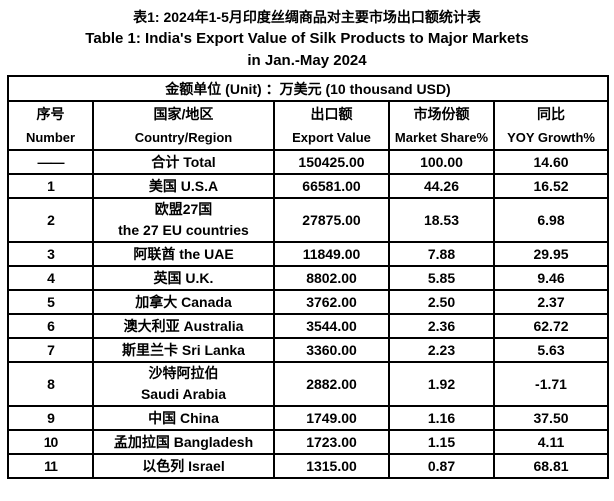 This screenshot has width=614, height=501. I want to click on cell-yoy-growth: 29.95, so click(551, 254).